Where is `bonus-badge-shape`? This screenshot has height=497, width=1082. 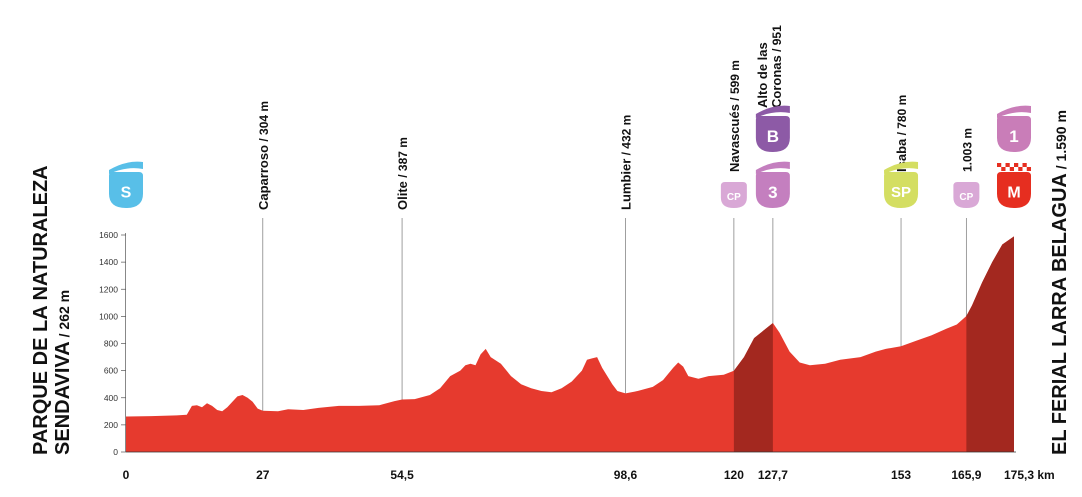
bonus-badge-shape is located at coordinates (772, 134).